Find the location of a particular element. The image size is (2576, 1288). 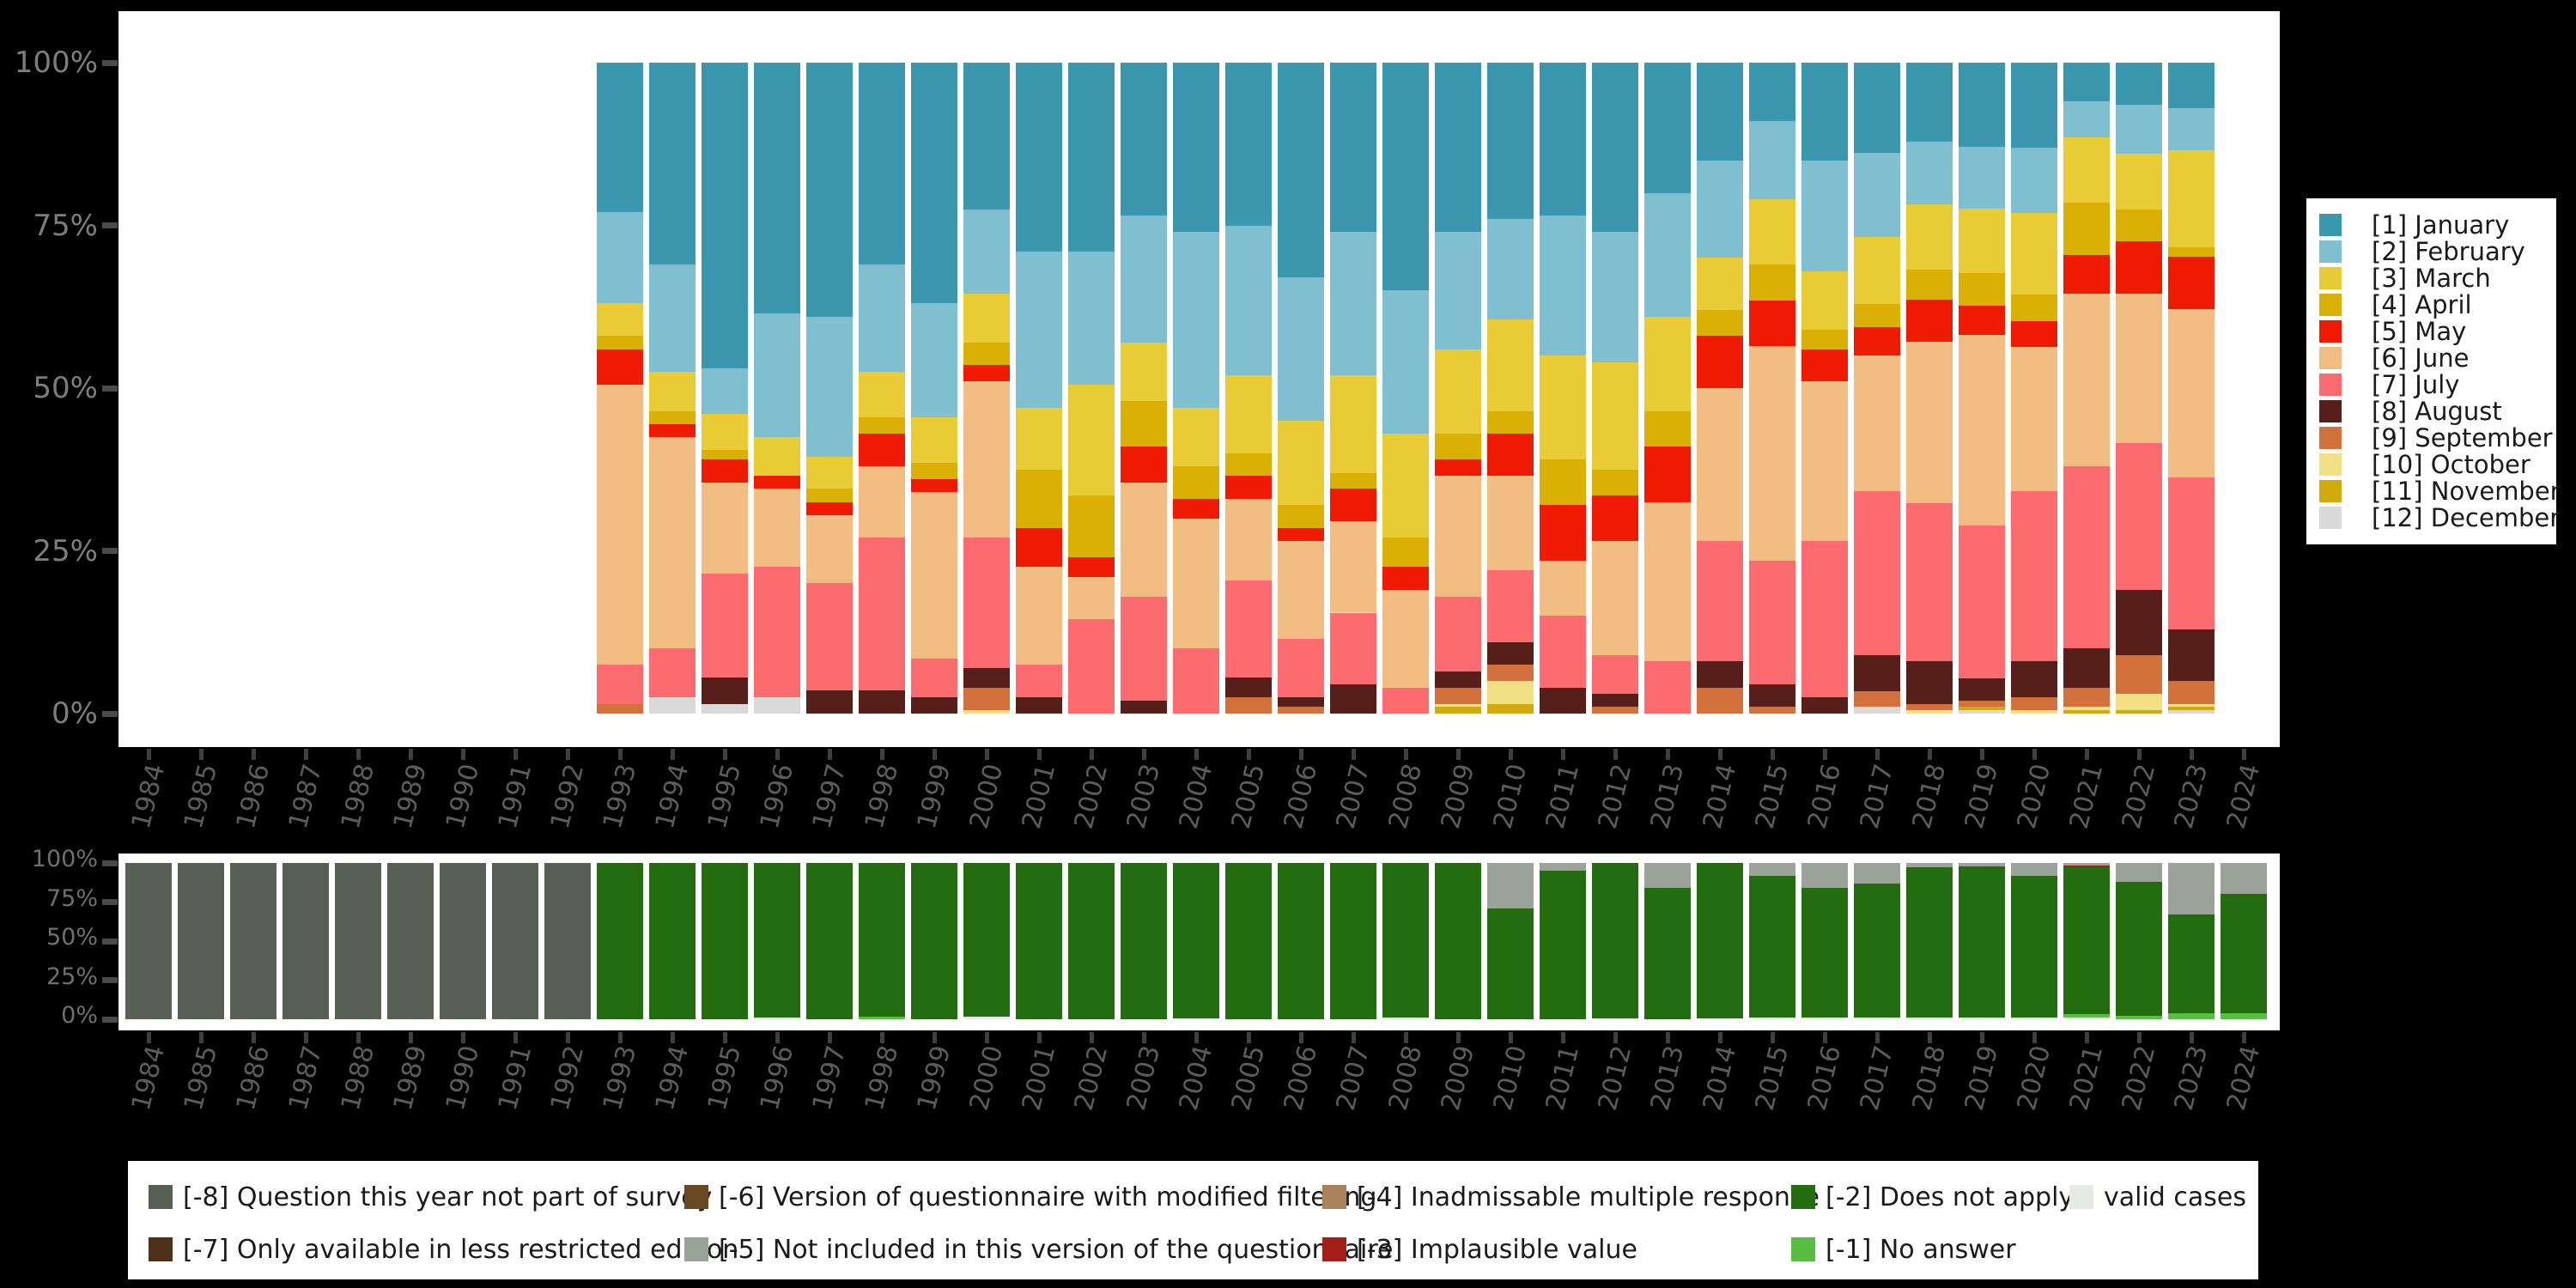

x-tick-label: 2009 is located at coordinates (1458, 1078).